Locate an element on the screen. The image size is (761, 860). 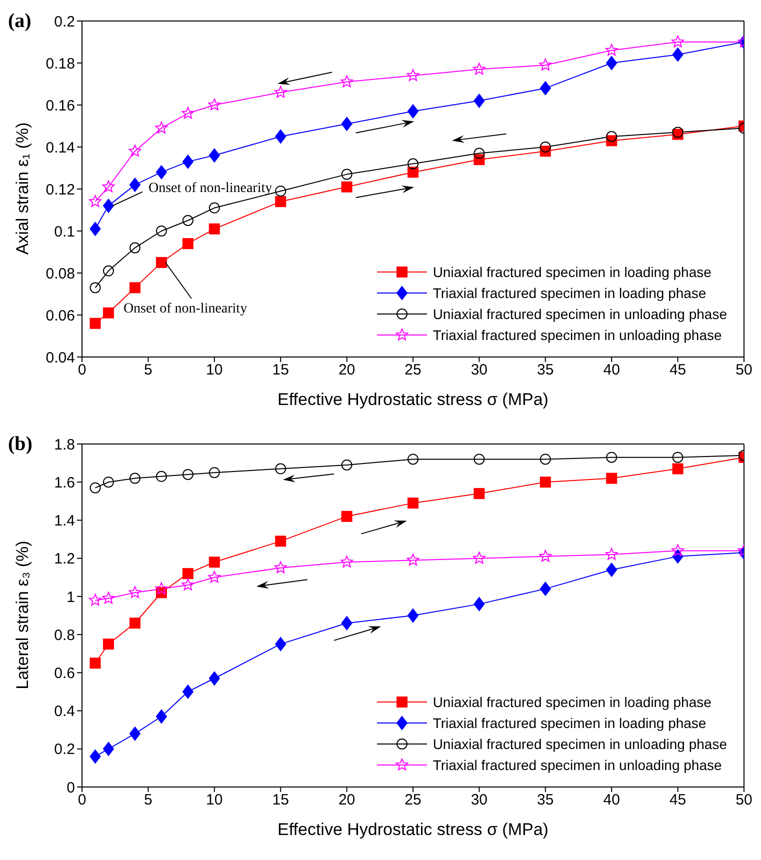
legend-label: Triaxial fractured specimen in loading phase is located at coordinates (569, 722).